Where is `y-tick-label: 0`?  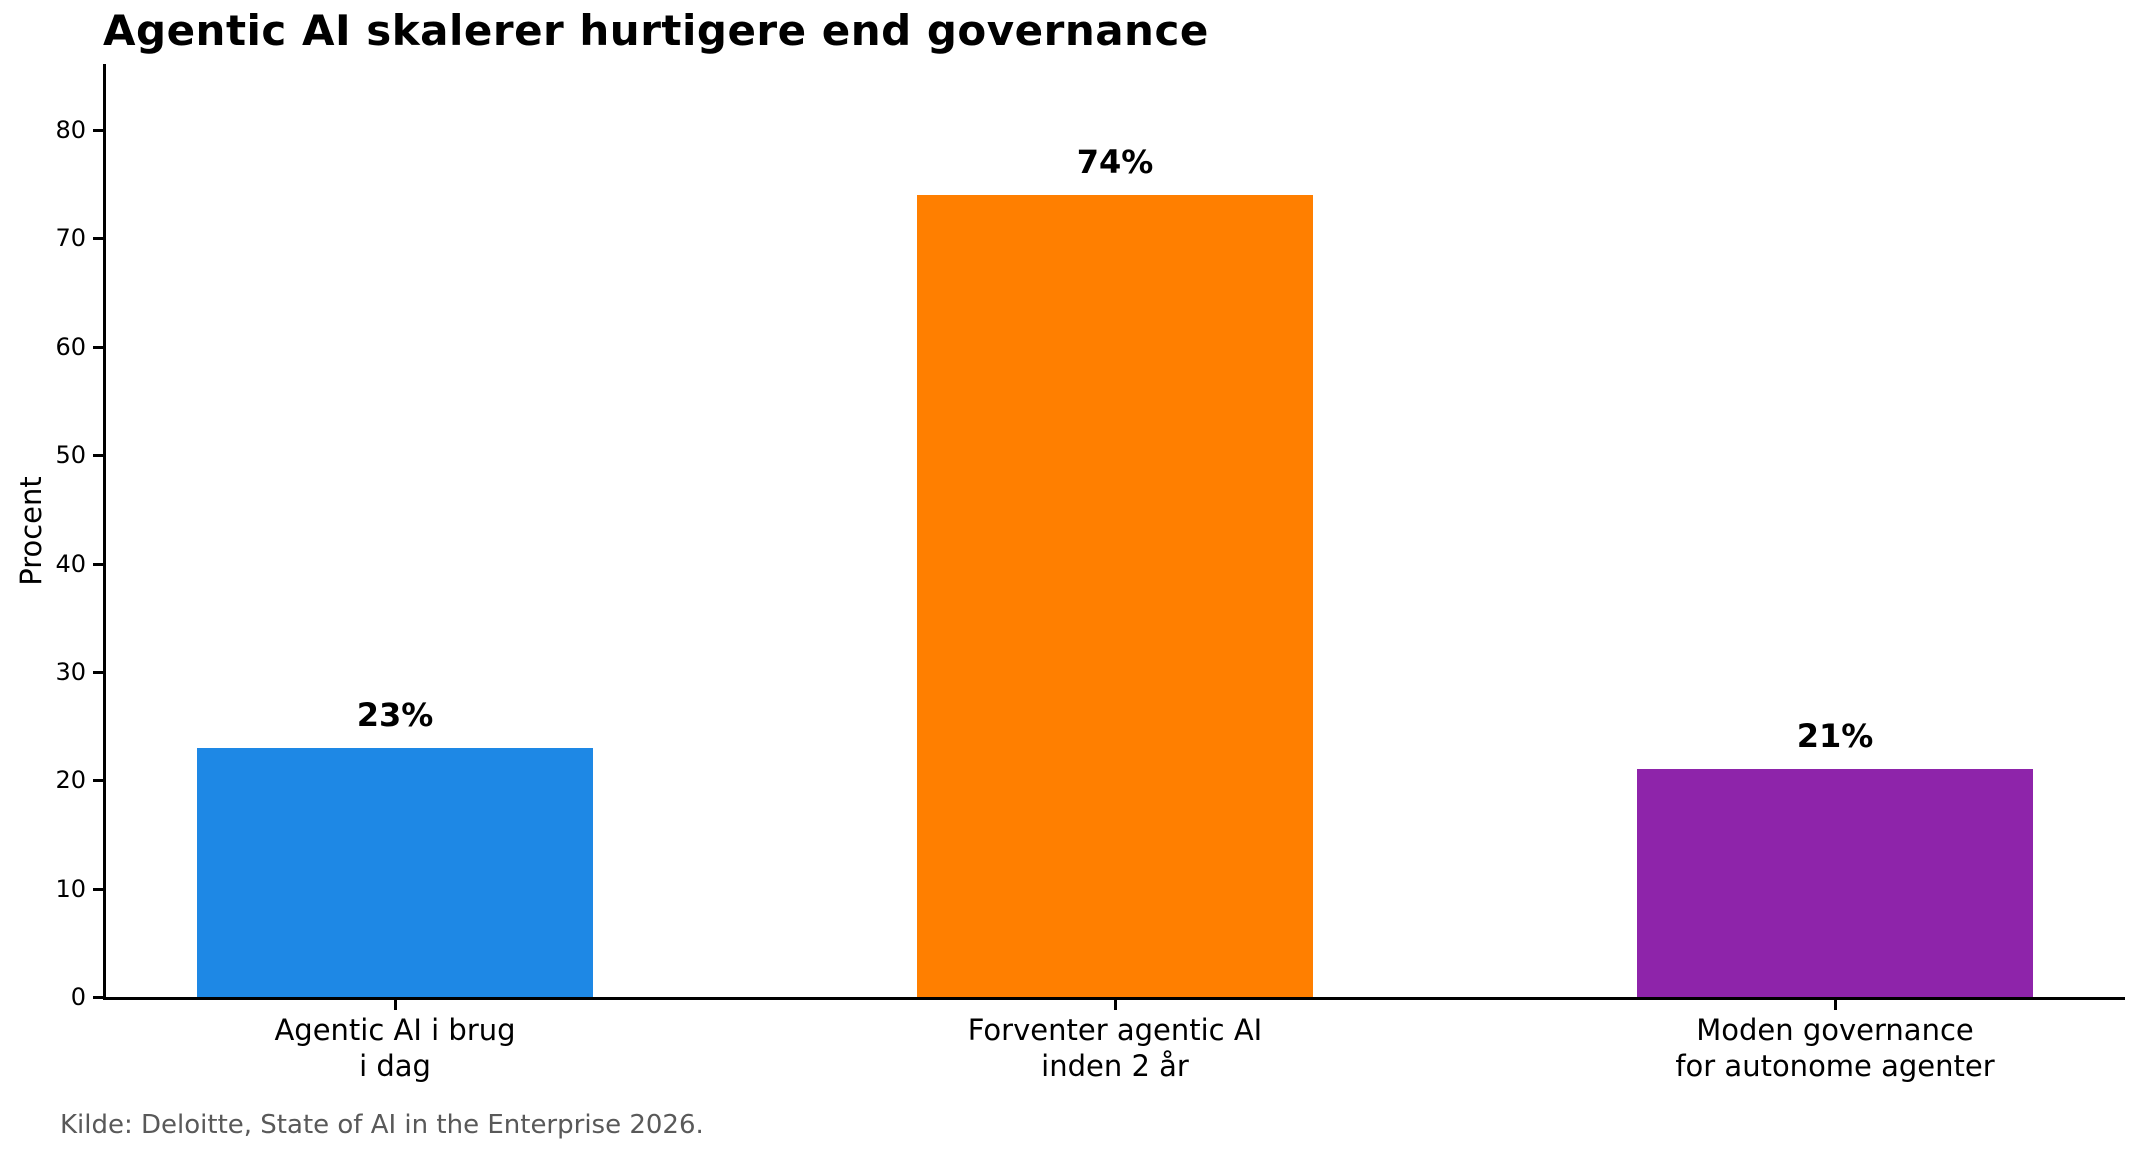
y-tick-label: 0 is located at coordinates (78, 997).